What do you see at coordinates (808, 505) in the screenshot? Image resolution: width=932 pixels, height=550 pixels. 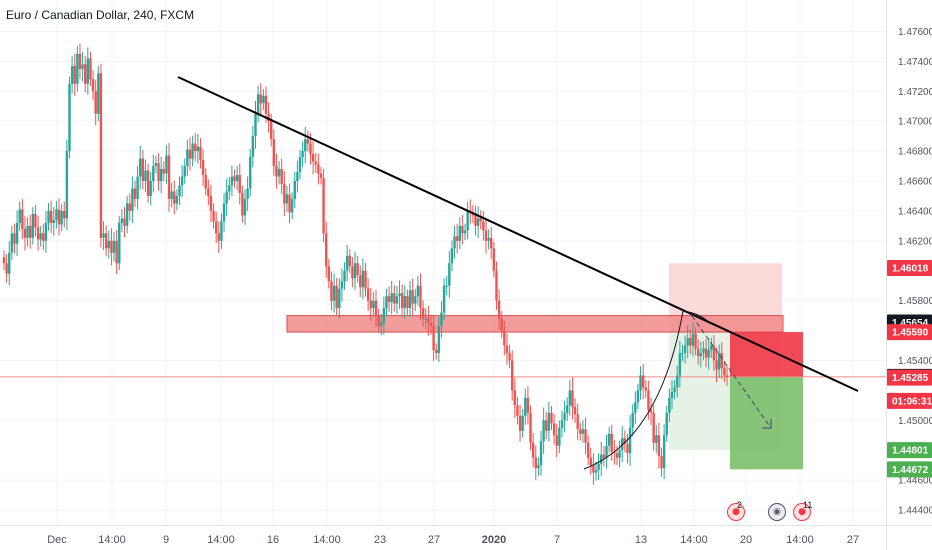 I see `event-count: 11` at bounding box center [808, 505].